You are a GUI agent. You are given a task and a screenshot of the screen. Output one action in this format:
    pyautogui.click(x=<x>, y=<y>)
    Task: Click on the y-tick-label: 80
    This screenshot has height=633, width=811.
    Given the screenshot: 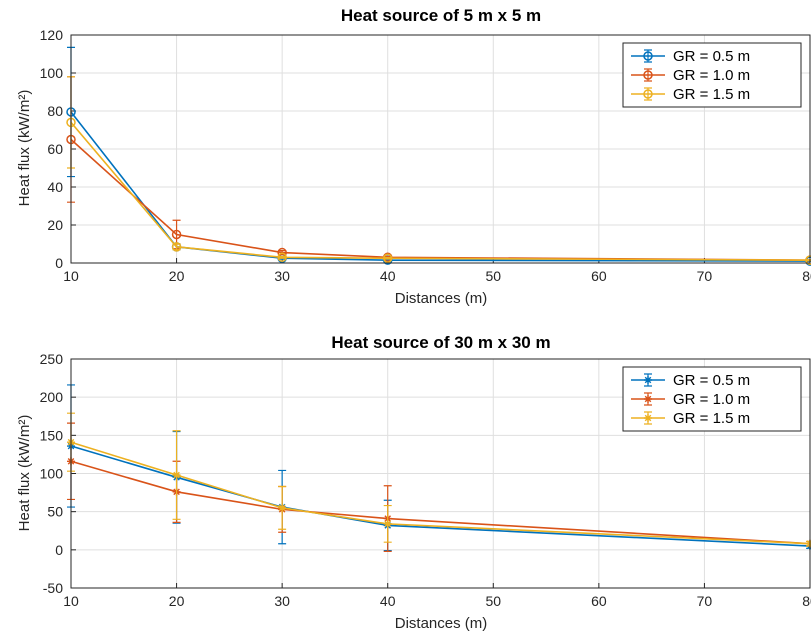 What is the action you would take?
    pyautogui.click(x=55, y=111)
    